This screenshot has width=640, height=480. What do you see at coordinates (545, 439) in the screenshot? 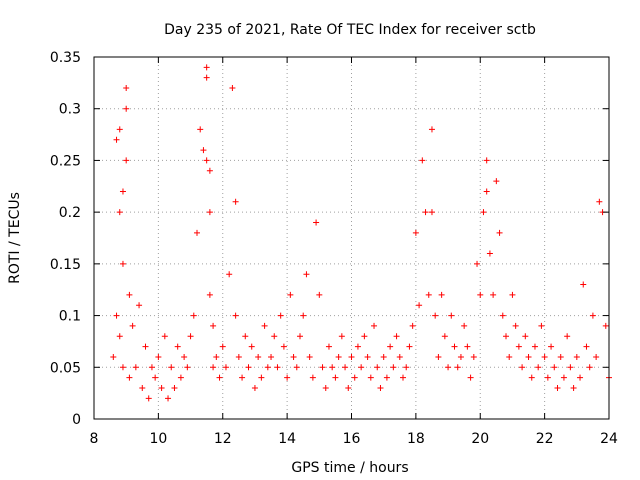
I see `x-tick-label: 22` at bounding box center [545, 439].